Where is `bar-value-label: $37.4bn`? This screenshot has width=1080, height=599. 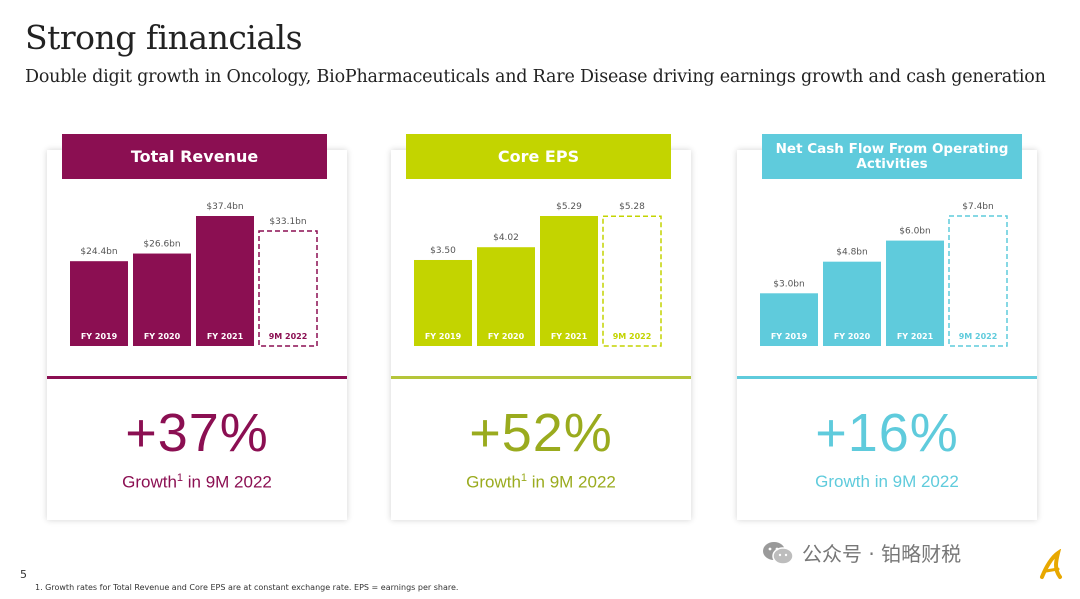 bar-value-label: $37.4bn is located at coordinates (224, 207).